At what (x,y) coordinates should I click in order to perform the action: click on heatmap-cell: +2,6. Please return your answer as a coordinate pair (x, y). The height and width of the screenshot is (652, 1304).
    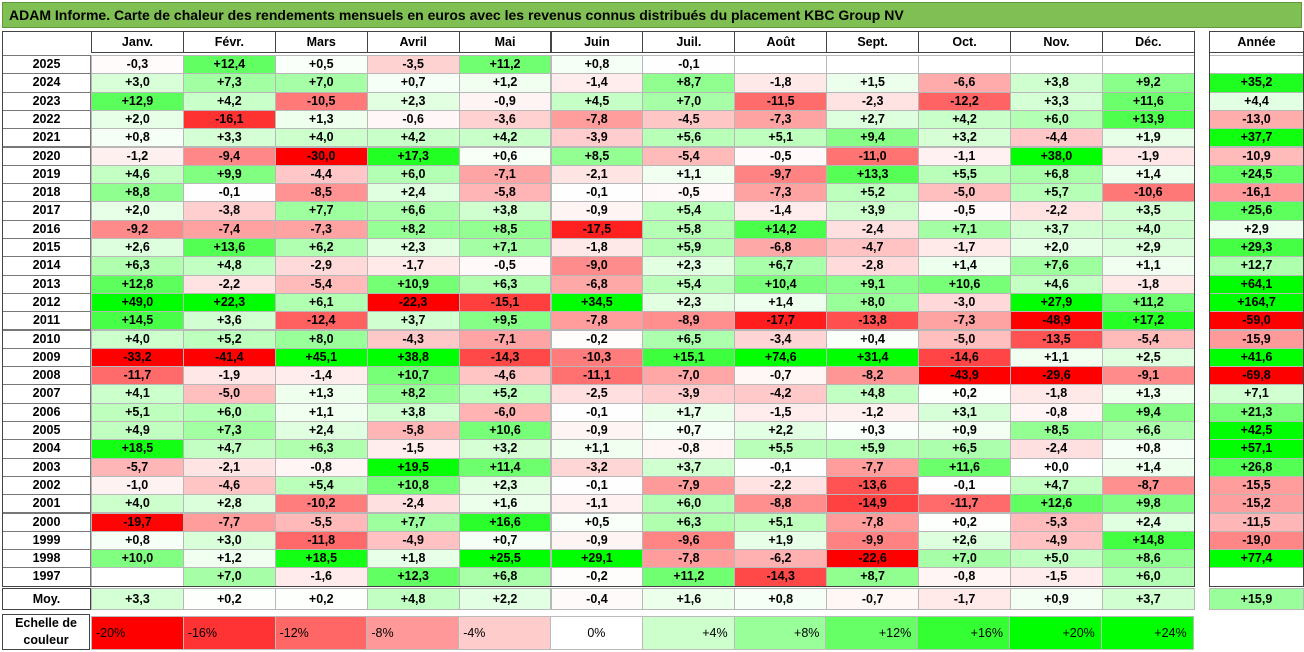
    Looking at the image, I should click on (137, 248).